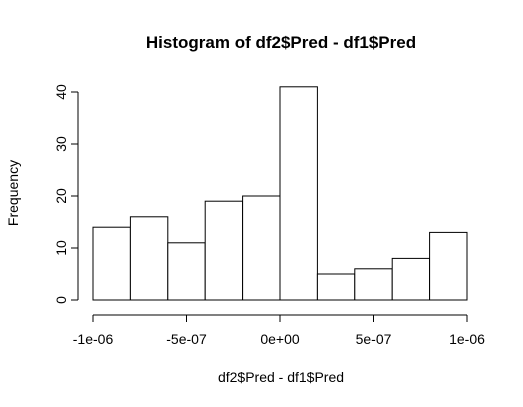  I want to click on x-tick-label: 1e-06, so click(467, 339).